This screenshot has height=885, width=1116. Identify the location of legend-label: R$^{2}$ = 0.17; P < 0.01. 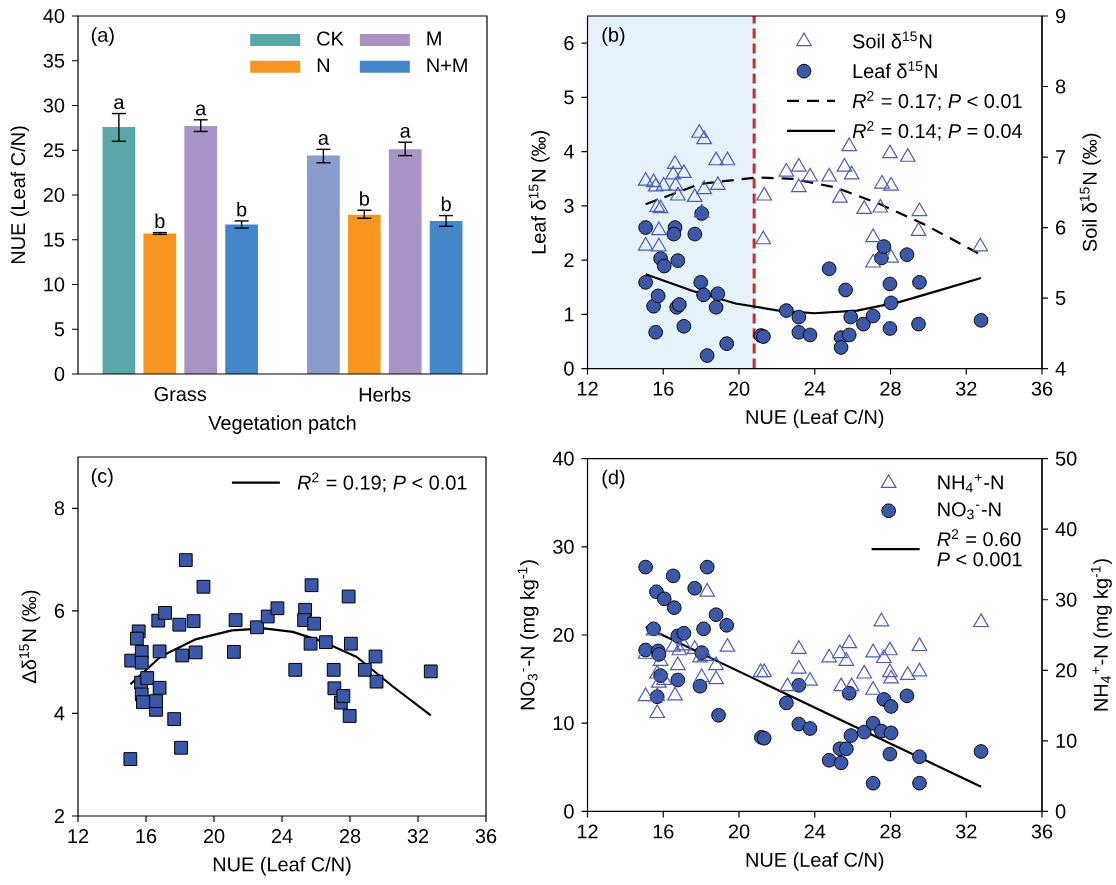
(937, 101).